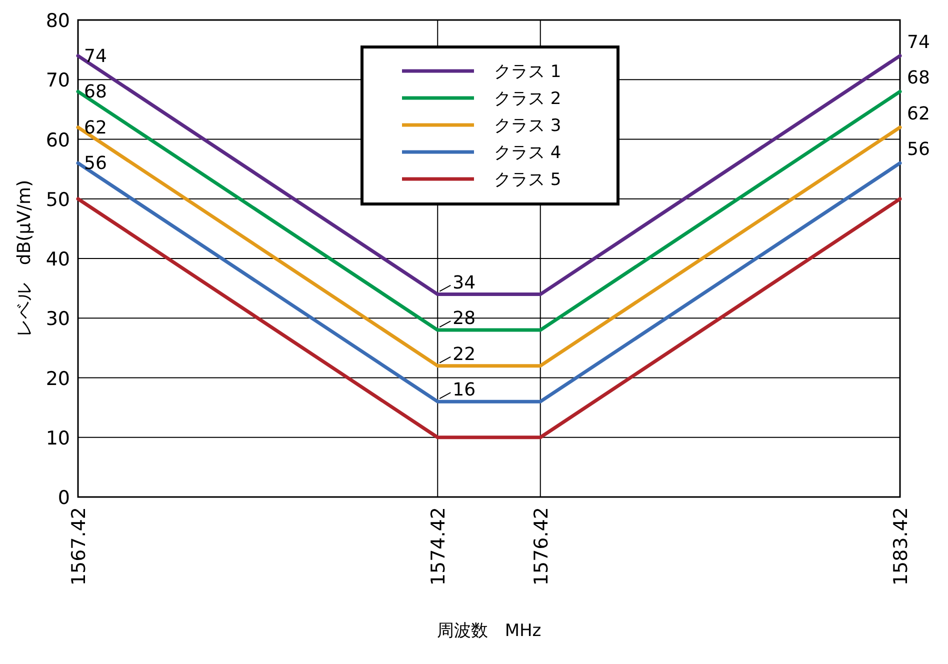 The width and height of the screenshot is (948, 664). What do you see at coordinates (64, 498) in the screenshot?
I see `y-tick-label: 0` at bounding box center [64, 498].